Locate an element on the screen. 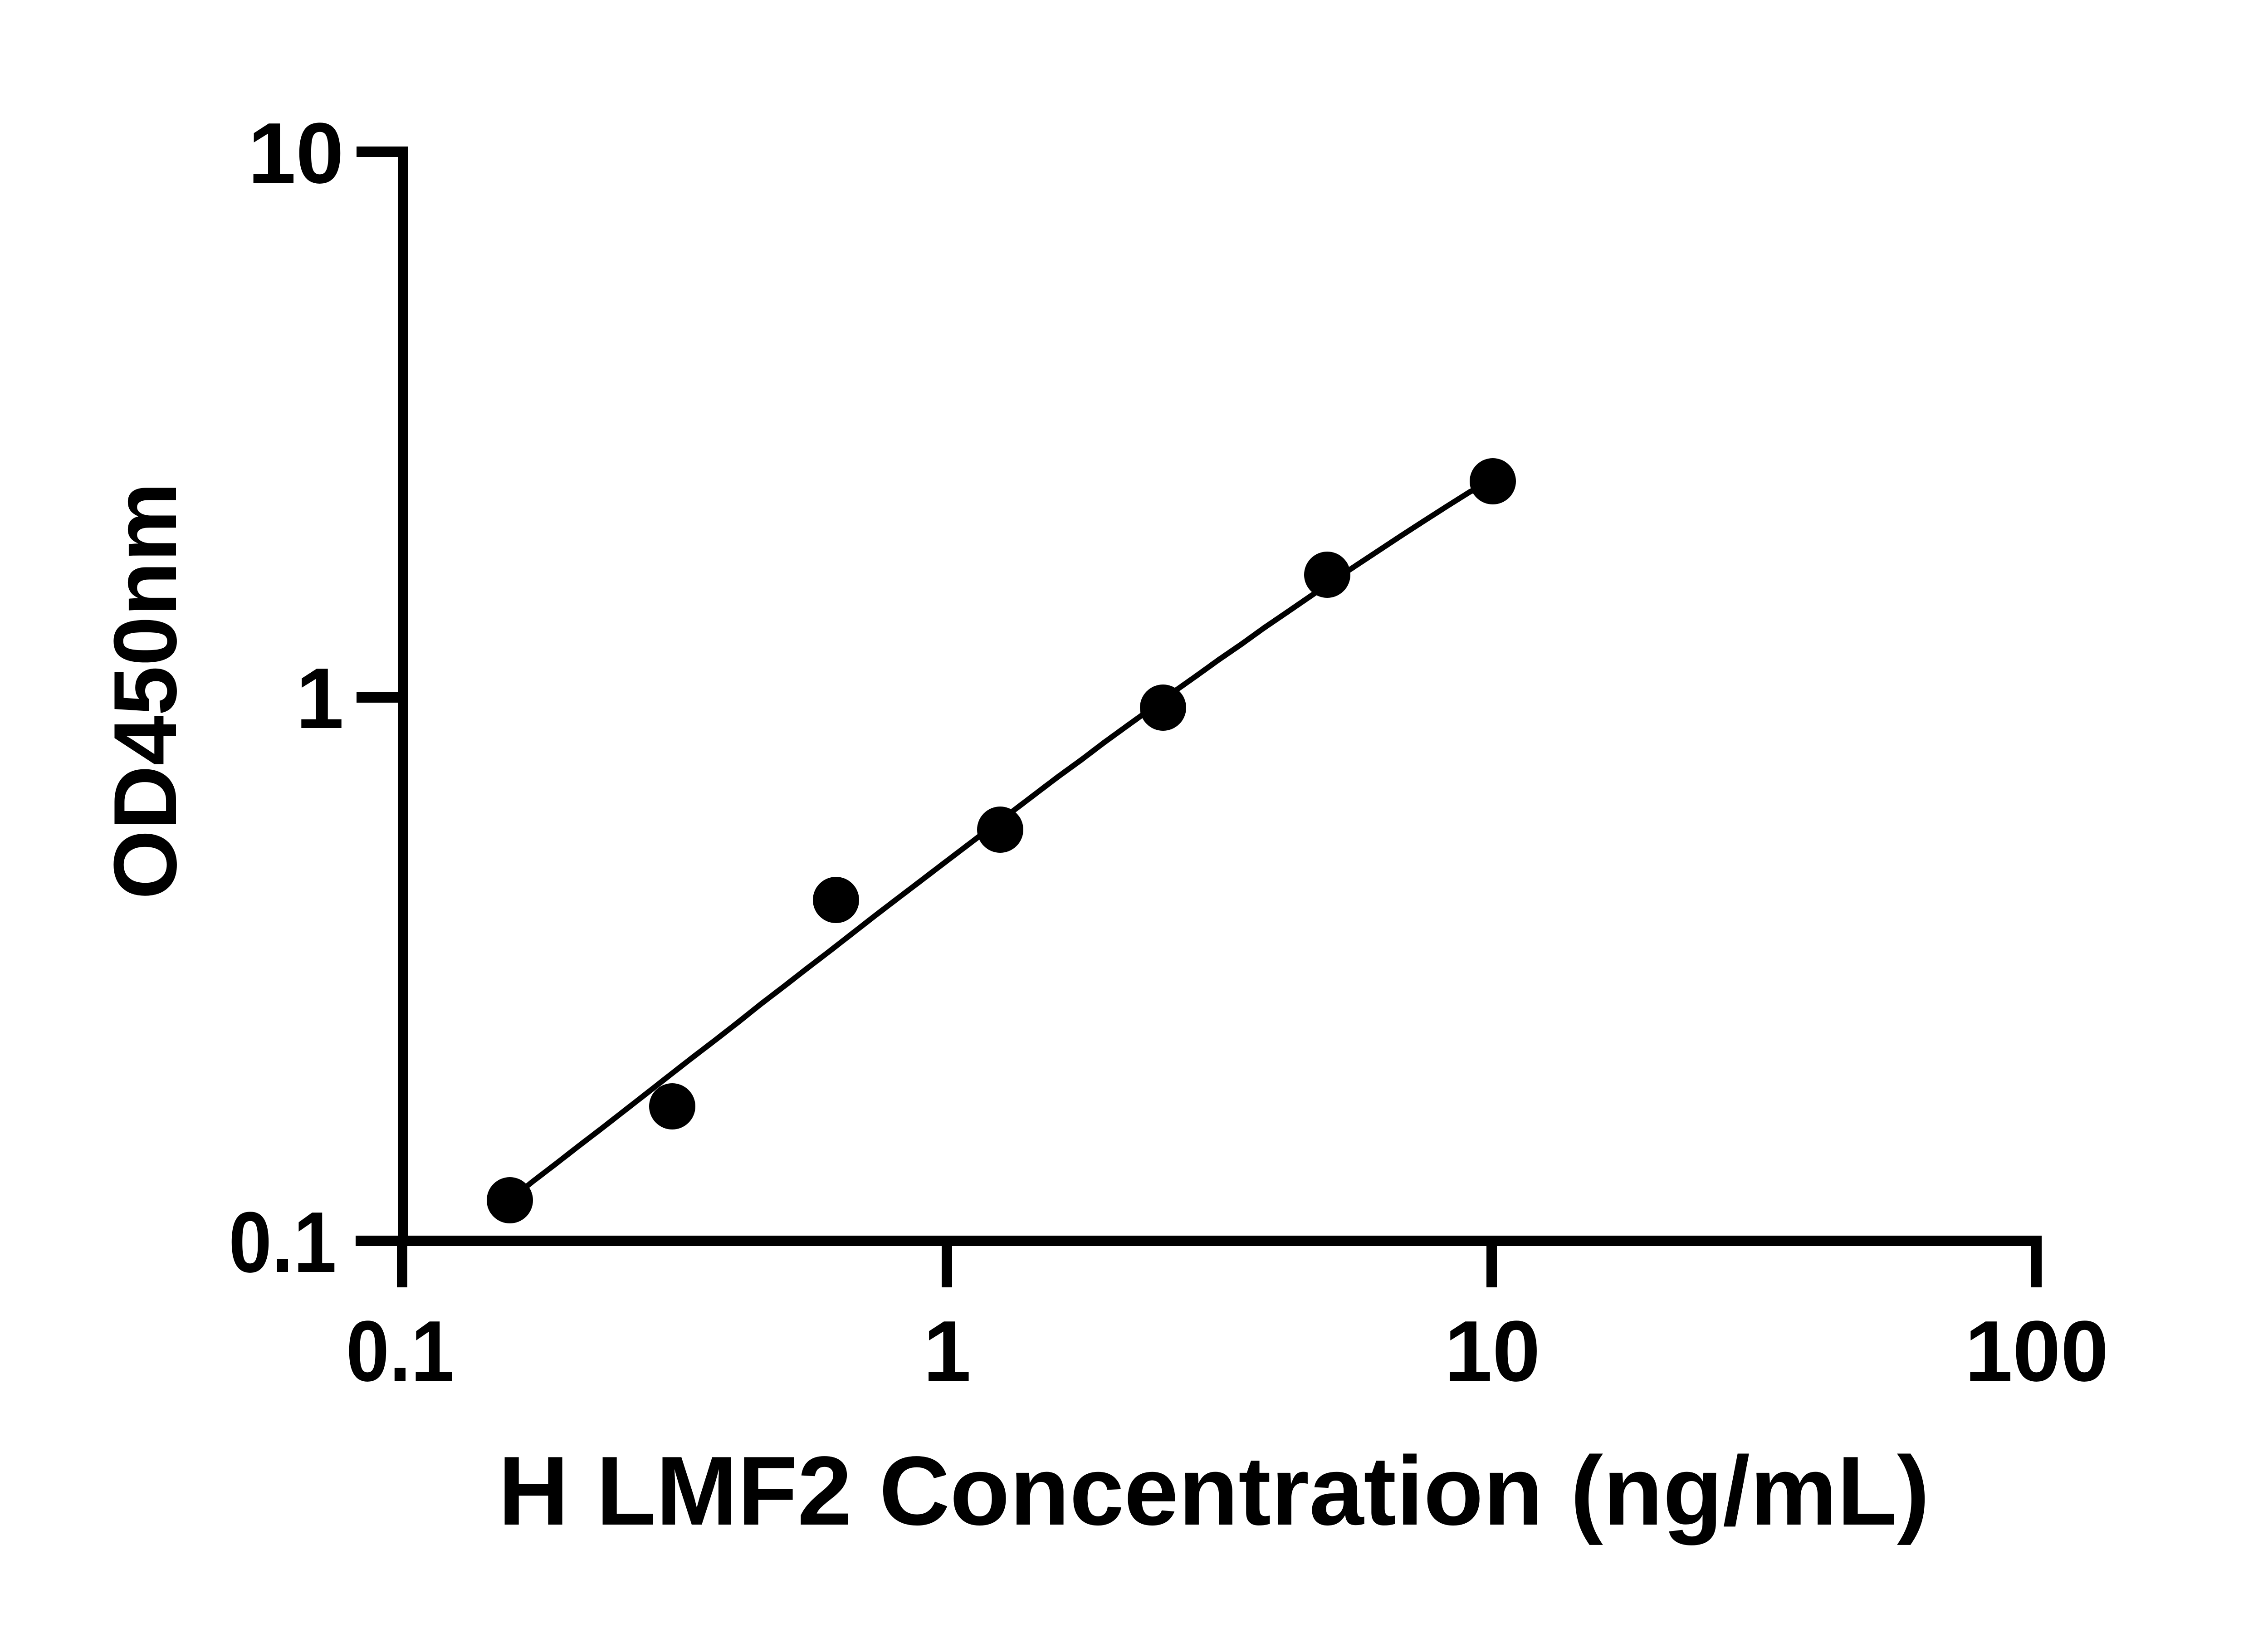 This screenshot has width=2268, height=1633. svg-text: H LMF2 Concentration (ng/mL) is located at coordinates (1214, 1490).